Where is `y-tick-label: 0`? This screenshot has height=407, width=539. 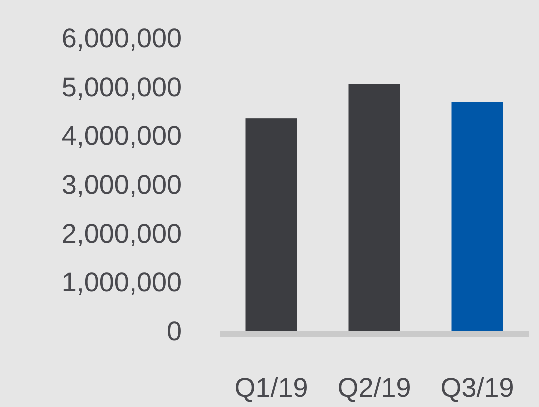 y-tick-label: 0 is located at coordinates (174, 331).